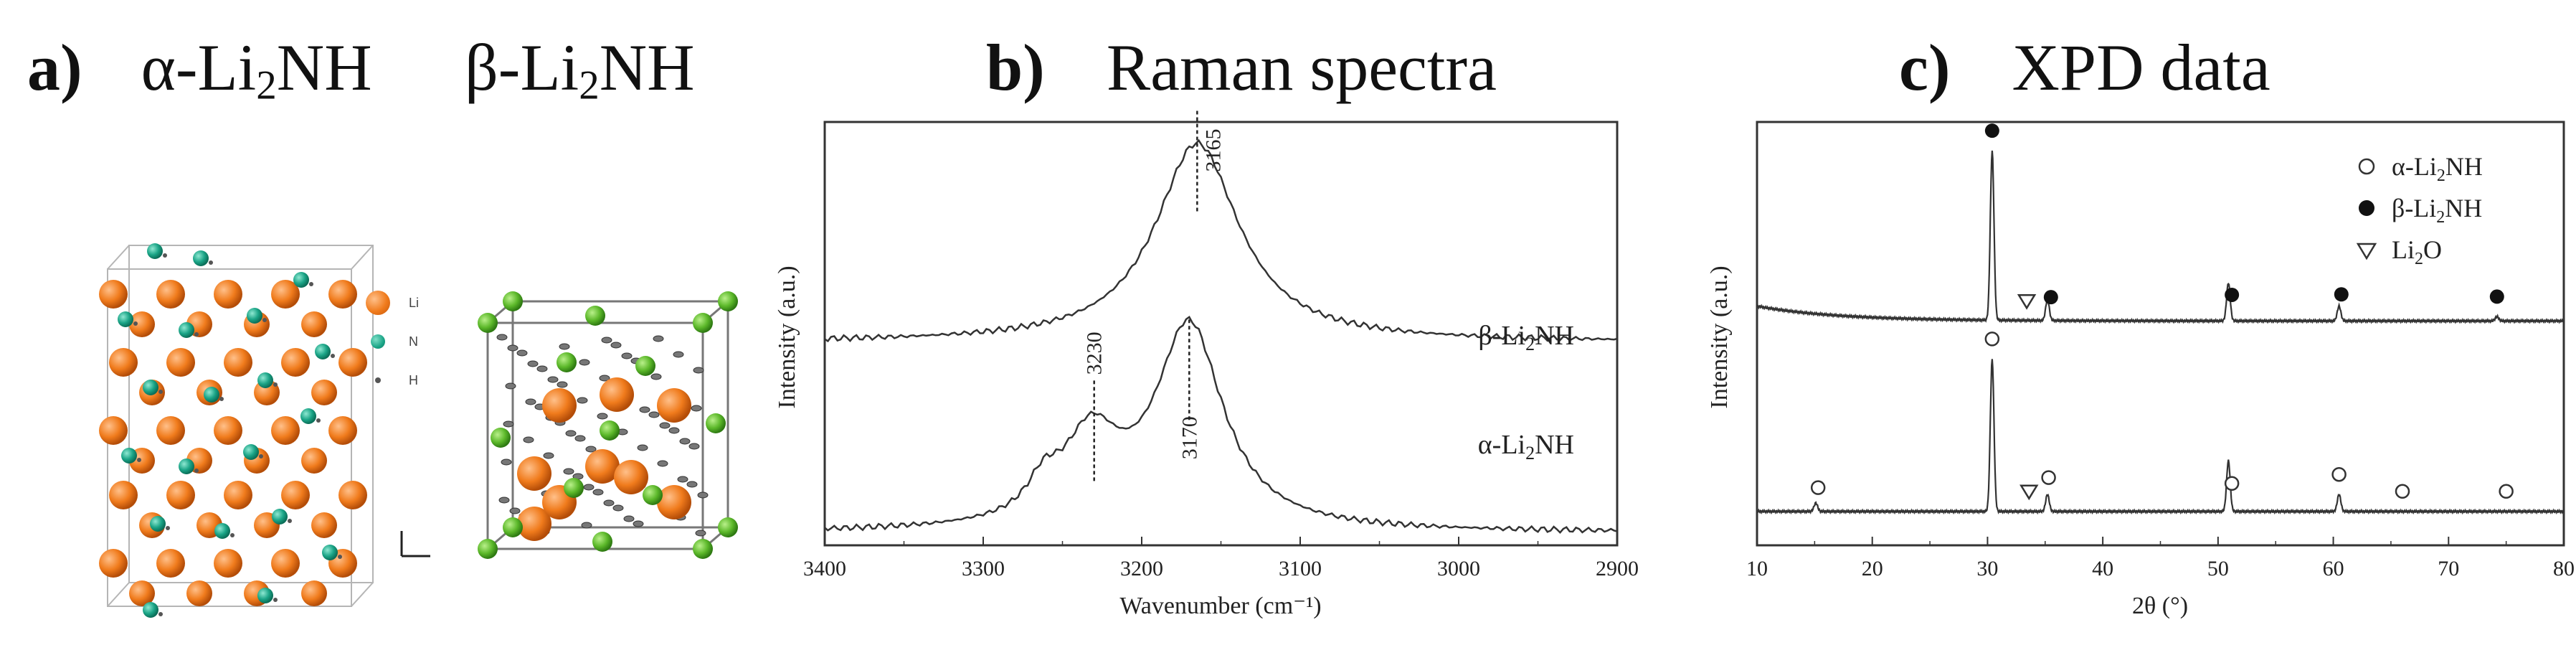  I want to click on panel-b-heading: b) Raman spectra, so click(1241, 67).